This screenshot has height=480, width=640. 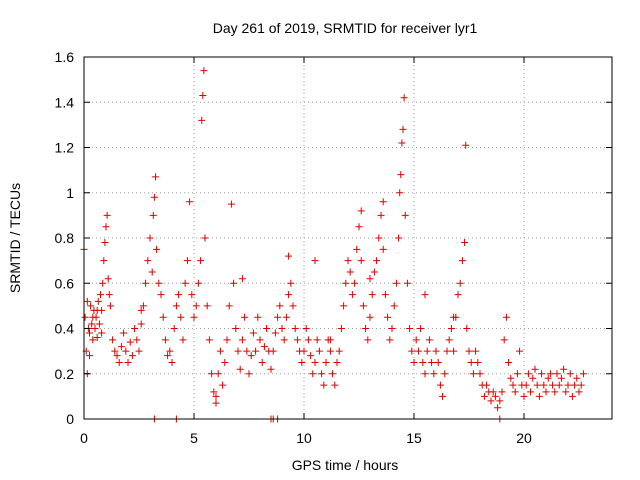 What do you see at coordinates (194, 438) in the screenshot?
I see `x-tick-label: 5` at bounding box center [194, 438].